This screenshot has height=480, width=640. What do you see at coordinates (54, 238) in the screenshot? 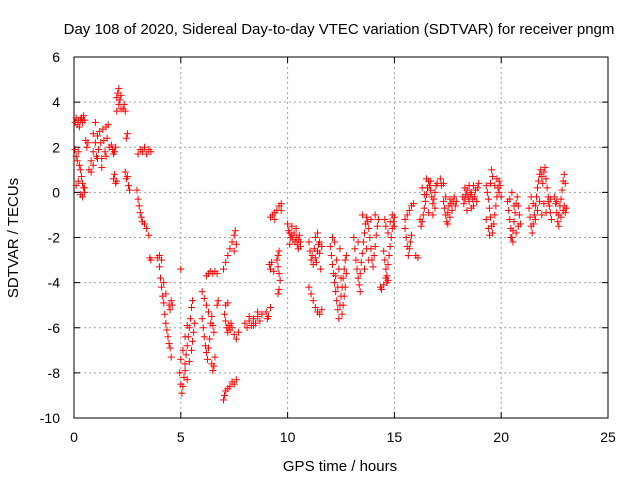
I see `y-tick-label: -2` at bounding box center [54, 238].